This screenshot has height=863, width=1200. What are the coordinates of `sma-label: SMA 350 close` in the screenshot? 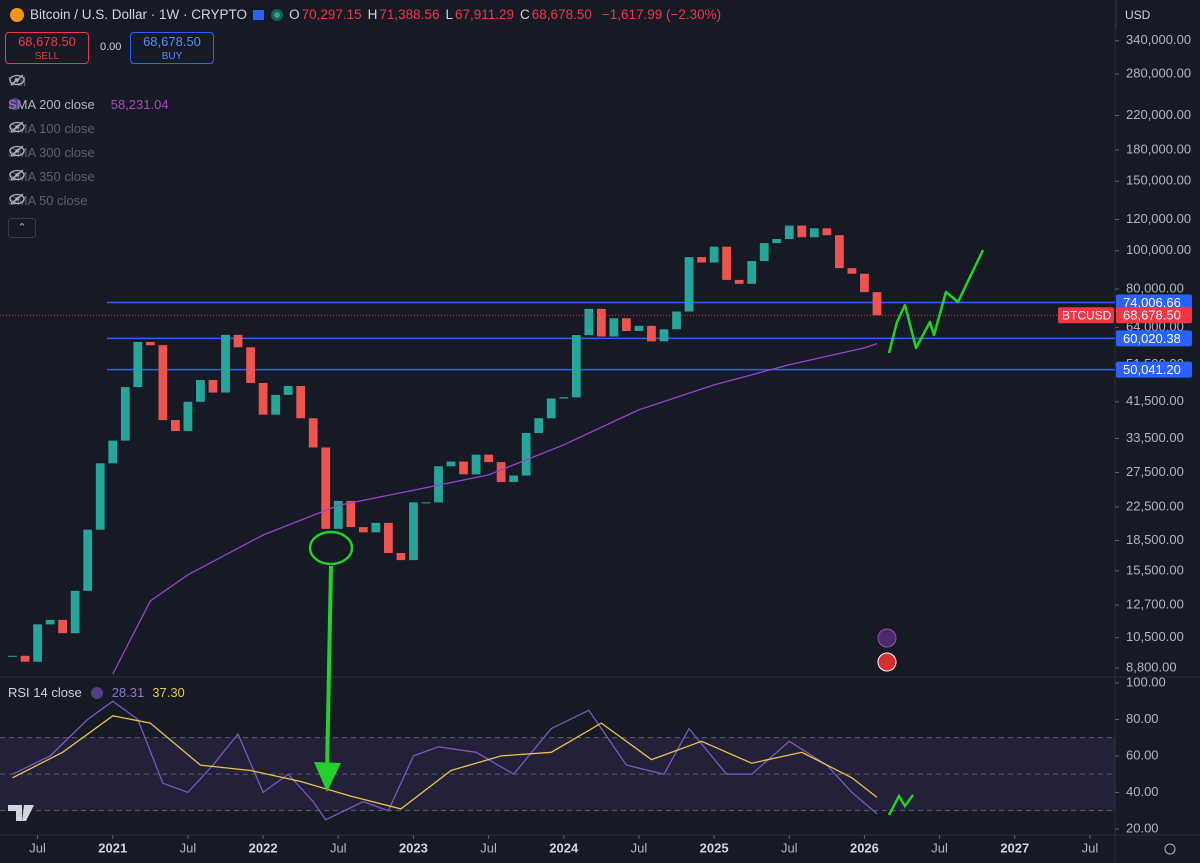 It's located at (51, 176).